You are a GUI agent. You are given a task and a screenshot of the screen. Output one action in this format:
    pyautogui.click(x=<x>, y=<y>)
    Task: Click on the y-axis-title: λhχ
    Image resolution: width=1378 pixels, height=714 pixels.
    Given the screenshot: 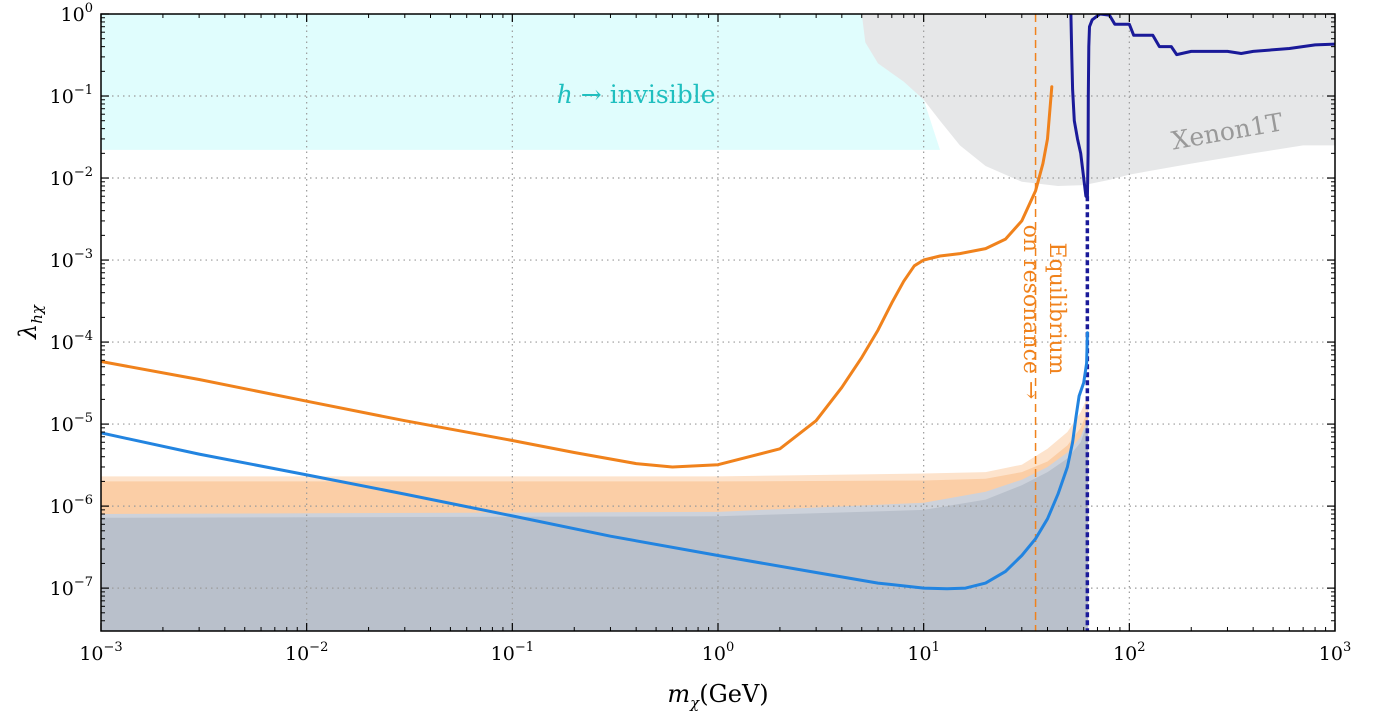 What is the action you would take?
    pyautogui.click(x=30, y=322)
    